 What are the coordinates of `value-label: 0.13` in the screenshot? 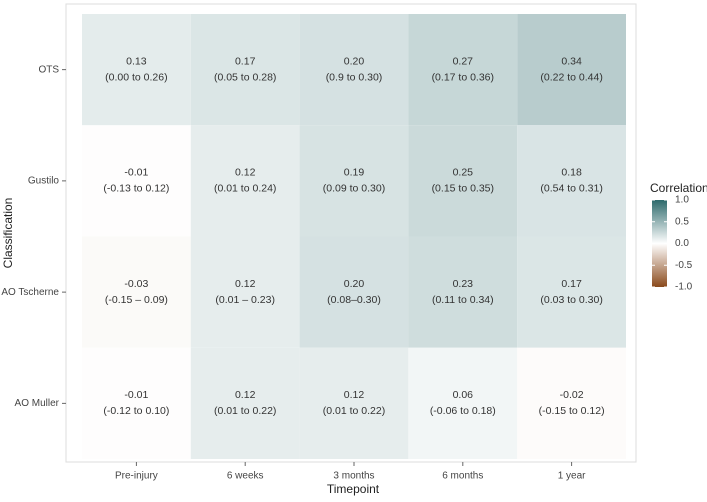 It's located at (136, 61).